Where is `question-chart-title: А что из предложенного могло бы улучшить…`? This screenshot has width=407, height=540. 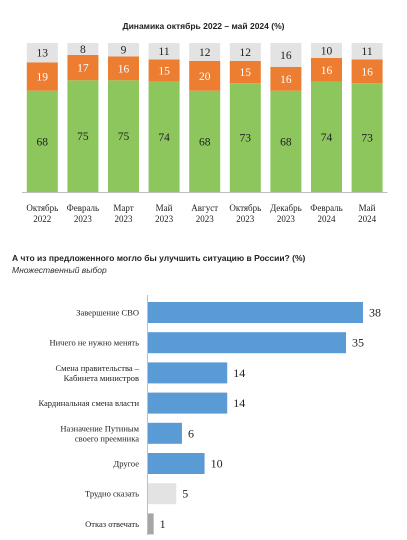 question-chart-title: А что из предложенного могло бы улучшить… is located at coordinates (159, 258).